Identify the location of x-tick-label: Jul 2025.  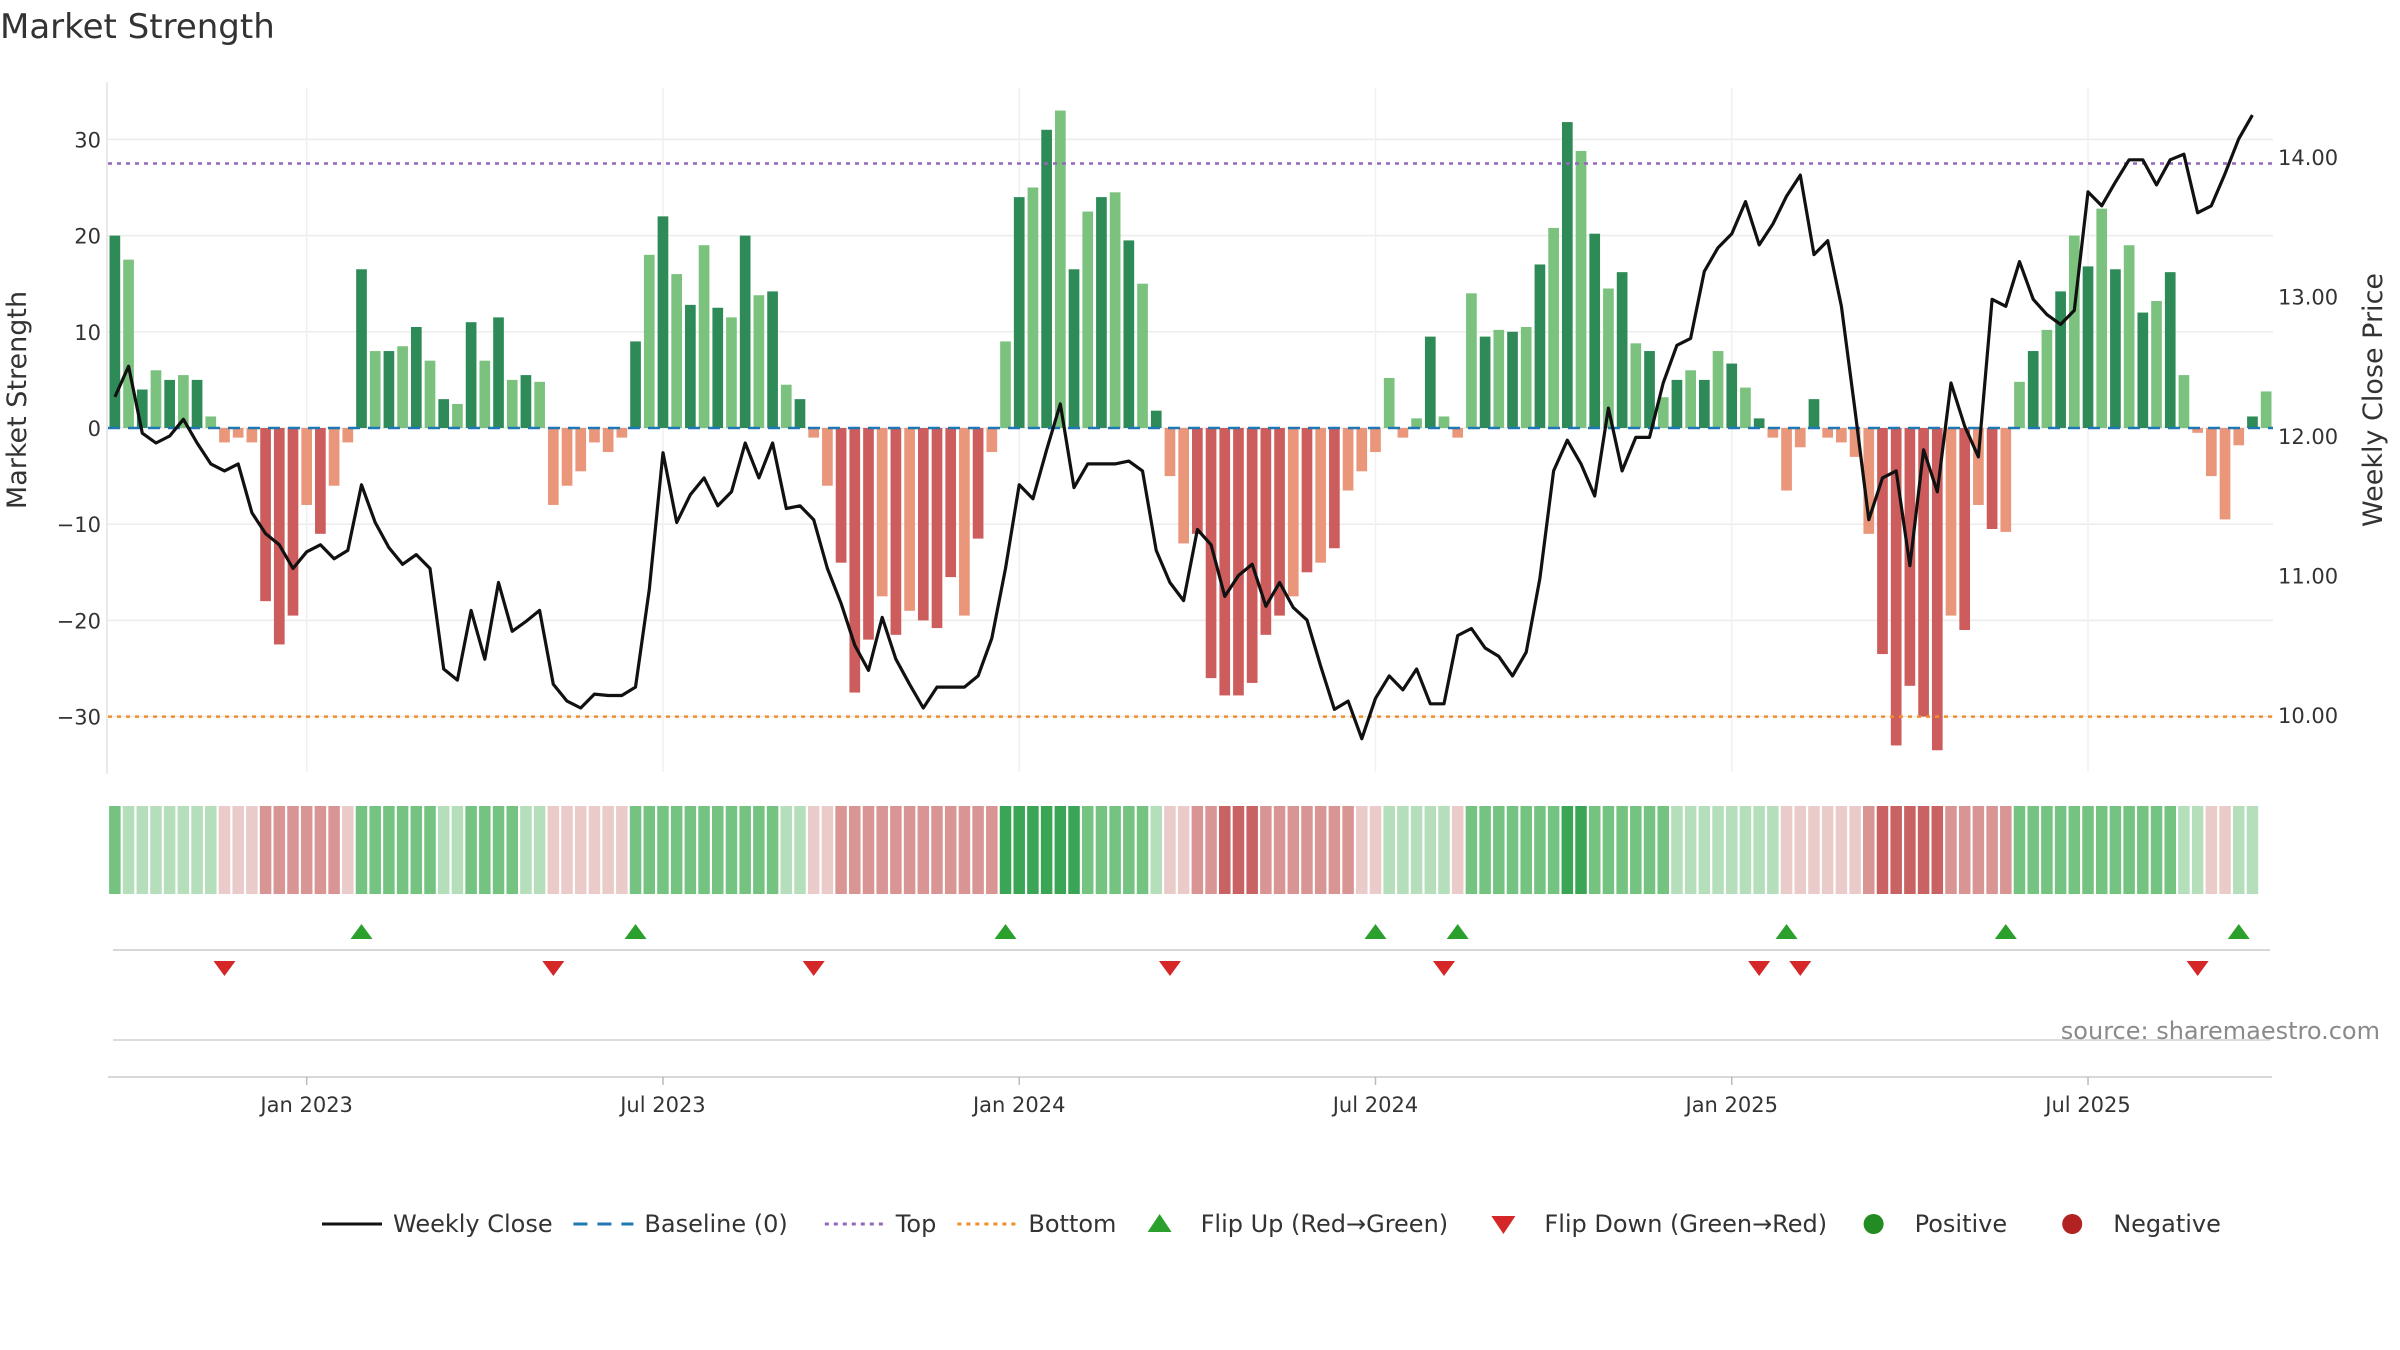
(2086, 1105).